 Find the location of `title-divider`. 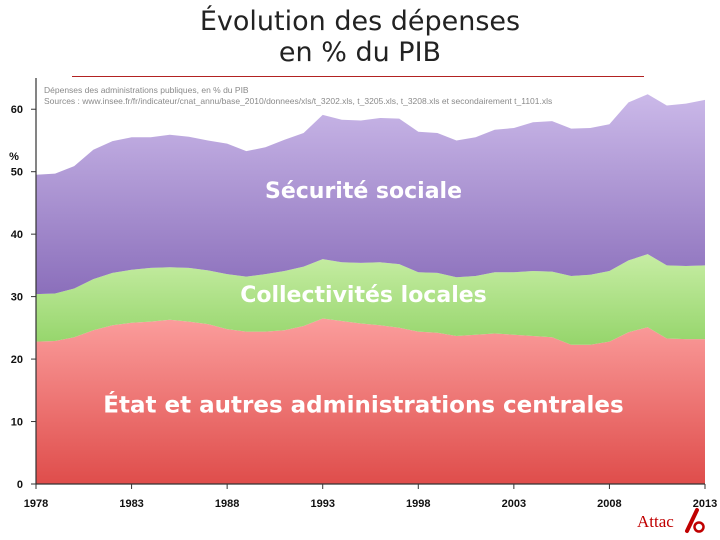

title-divider is located at coordinates (358, 76).